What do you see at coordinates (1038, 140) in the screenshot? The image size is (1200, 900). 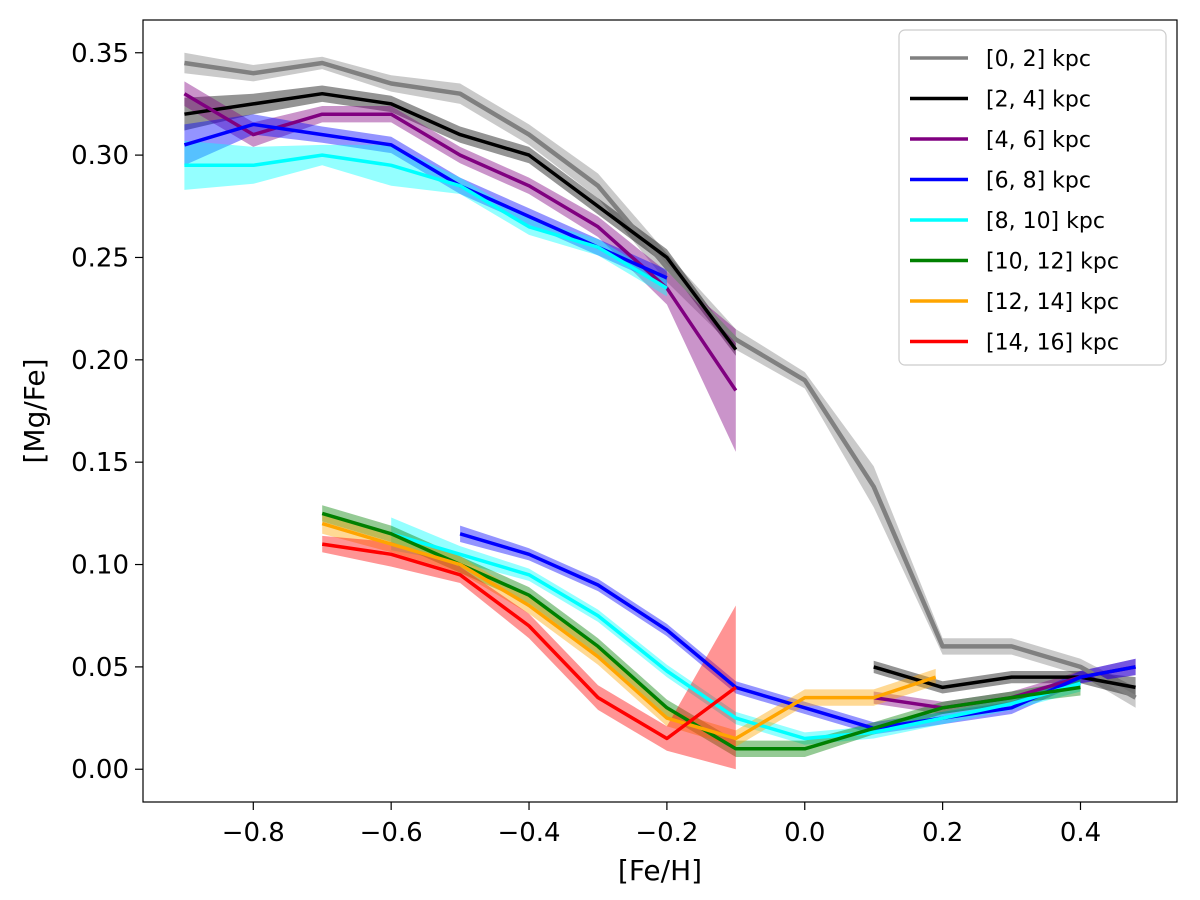 I see `legend-label: [4, 6] kpc` at bounding box center [1038, 140].